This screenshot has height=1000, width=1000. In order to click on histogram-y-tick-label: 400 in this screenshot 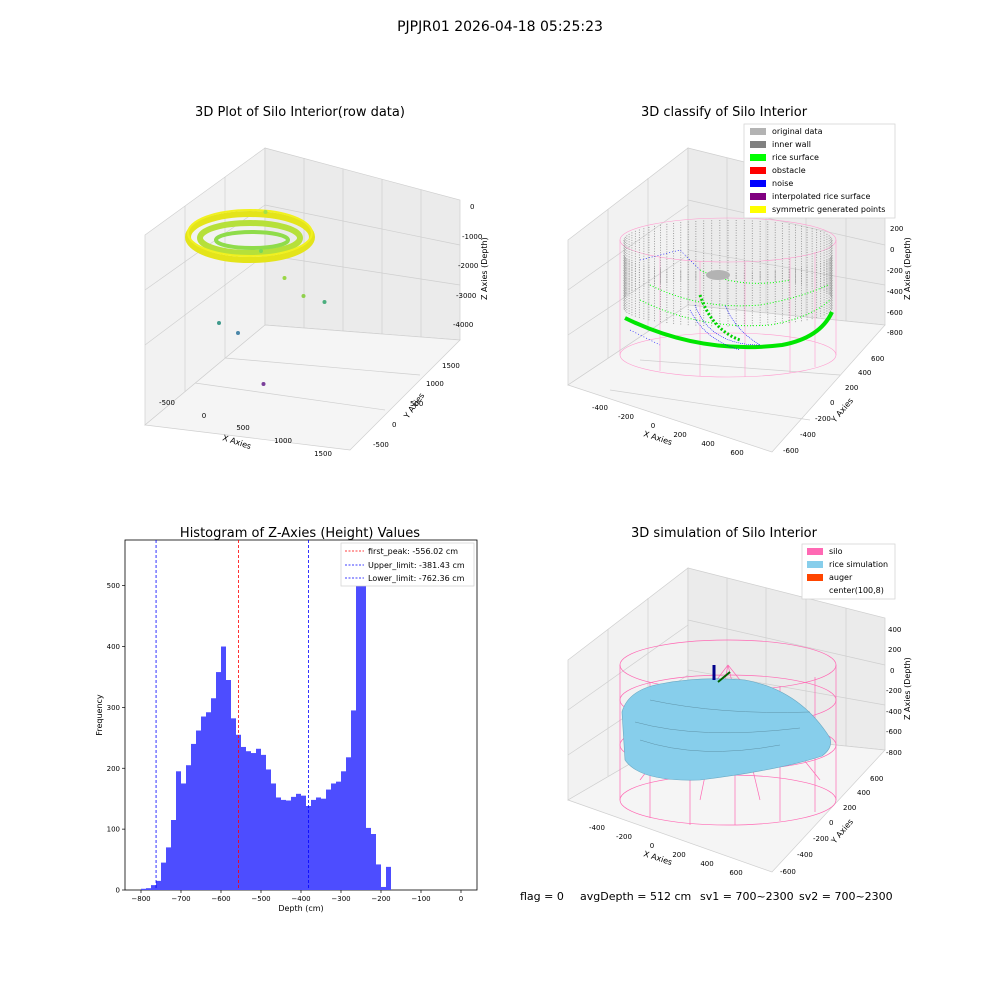, I will do `click(113, 647)`.